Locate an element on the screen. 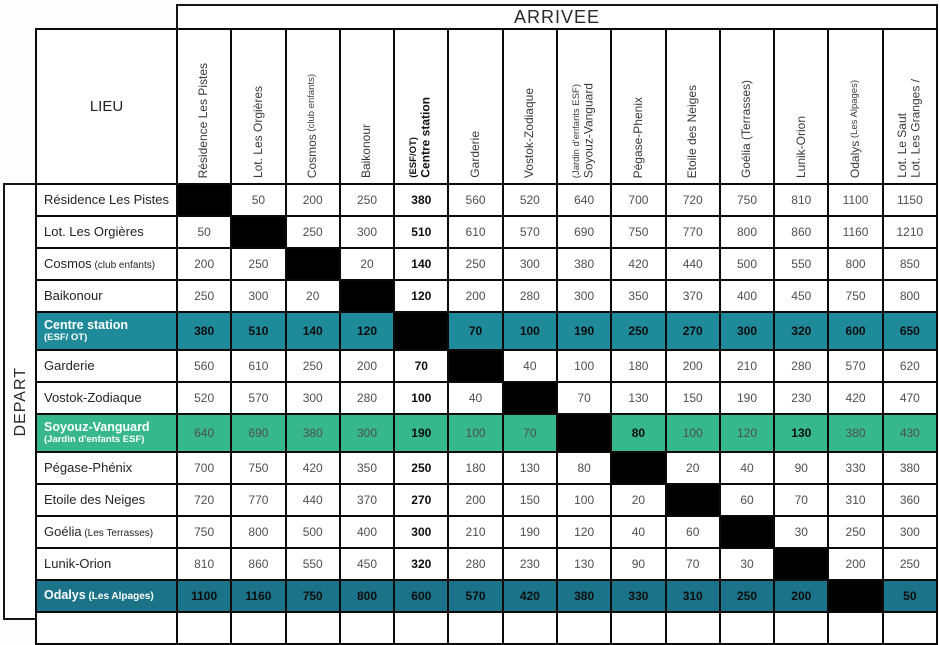 The width and height of the screenshot is (940, 645). cell-r8c4: 300 is located at coordinates (367, 433).